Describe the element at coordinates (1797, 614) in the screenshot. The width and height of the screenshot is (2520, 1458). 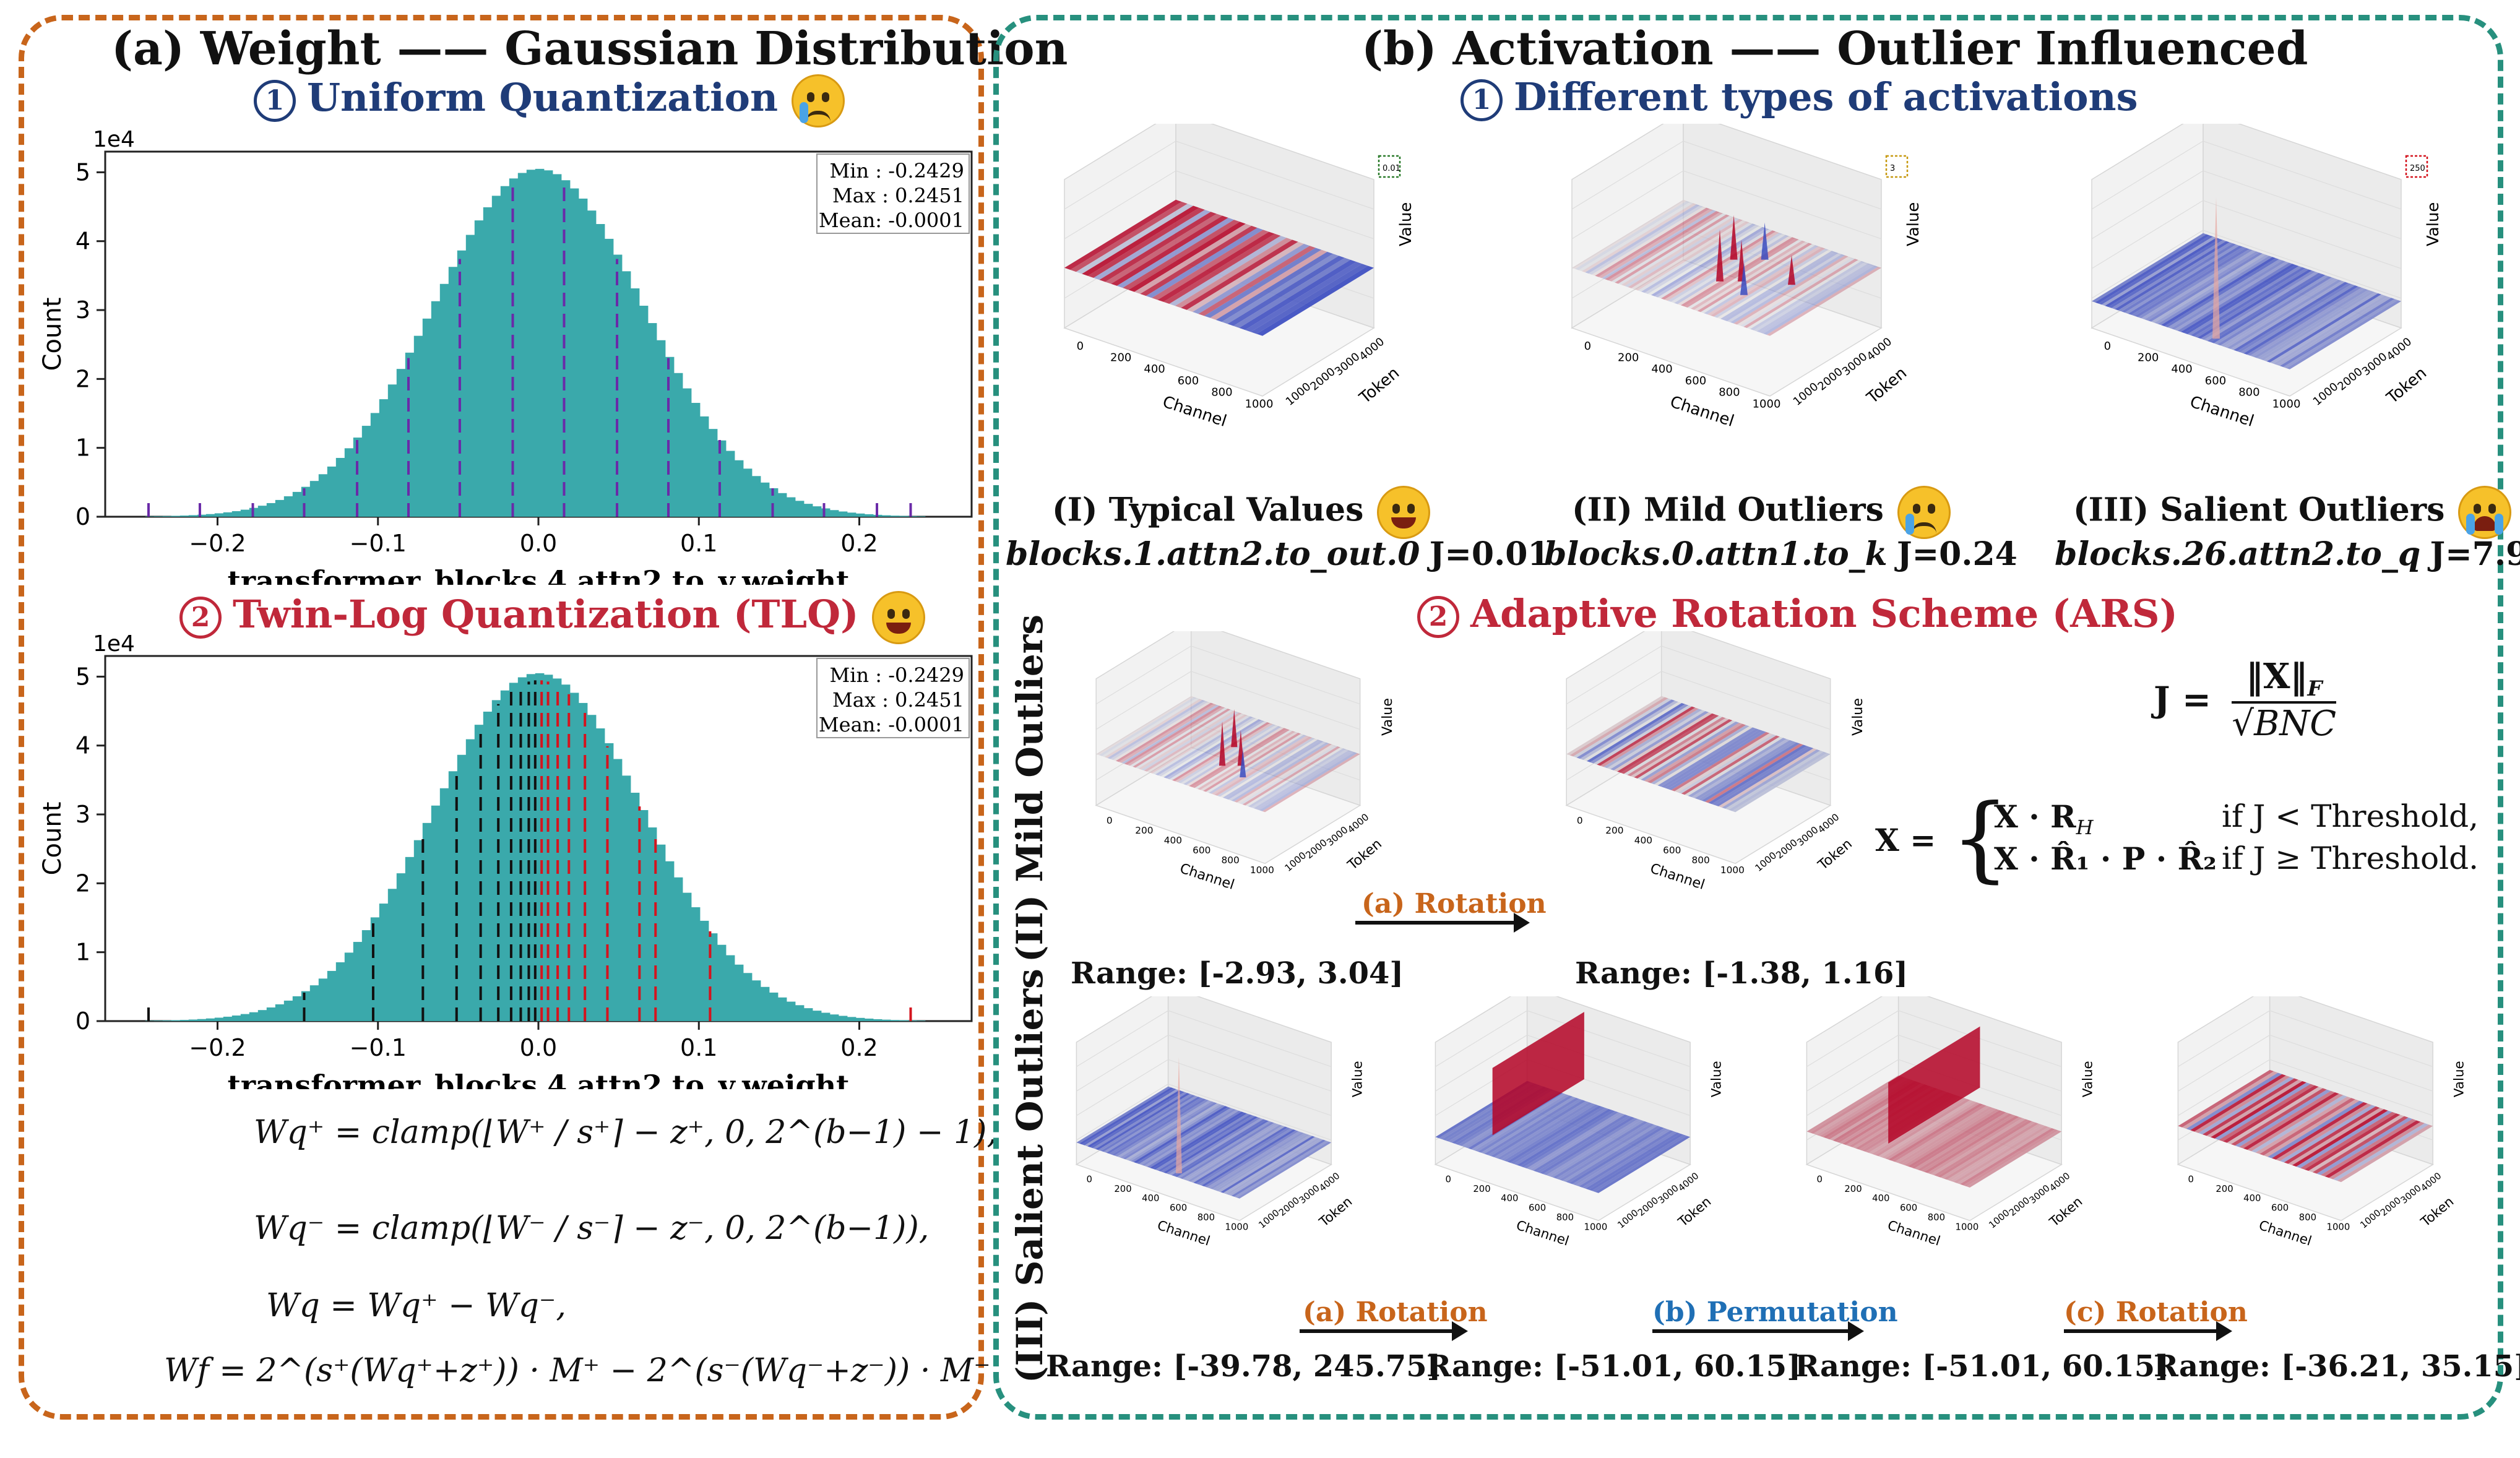
I see `panel-b-subtitle-2: 2 Adaptive Rotation Scheme (ARS)` at that location.